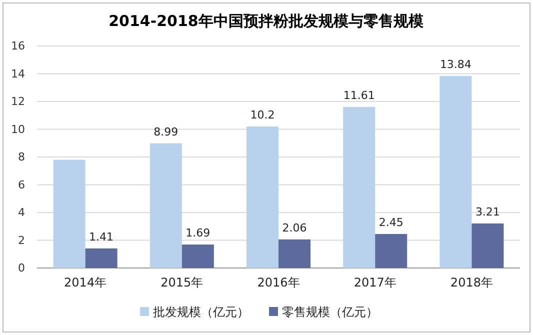 This screenshot has height=335, width=533. I want to click on x-tick-label: 2017年, so click(375, 283).